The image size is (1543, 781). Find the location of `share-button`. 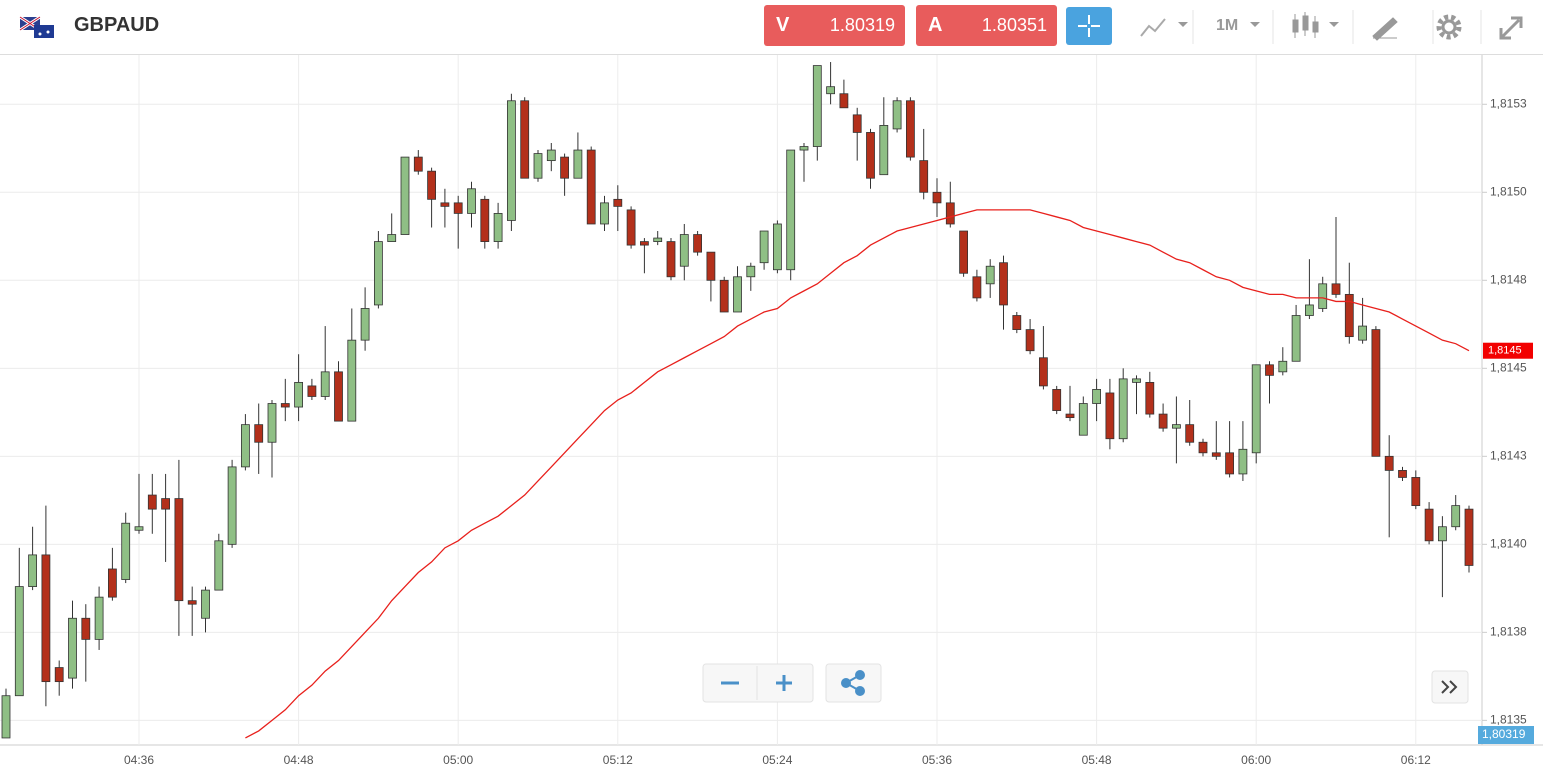

share-button is located at coordinates (853, 683).